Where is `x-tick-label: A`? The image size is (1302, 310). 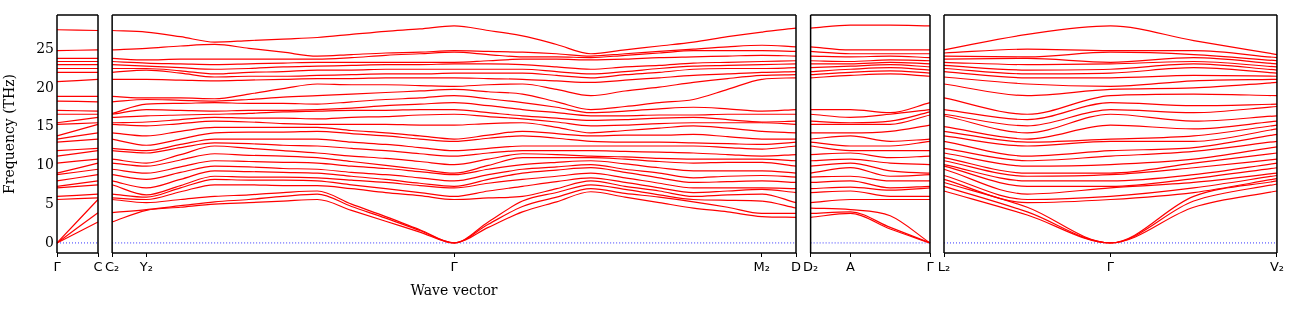 x-tick-label: A is located at coordinates (850, 267).